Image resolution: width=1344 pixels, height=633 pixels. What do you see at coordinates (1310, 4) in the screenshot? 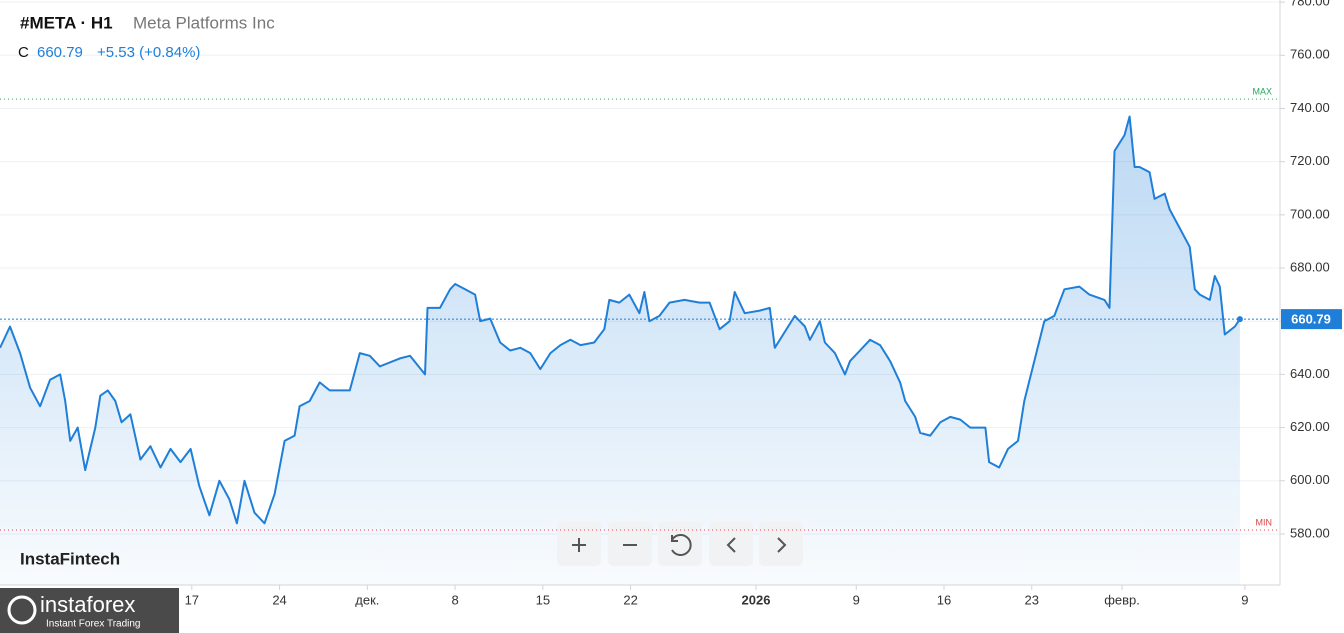
I see `y-tick-label: 780.00` at bounding box center [1310, 4].